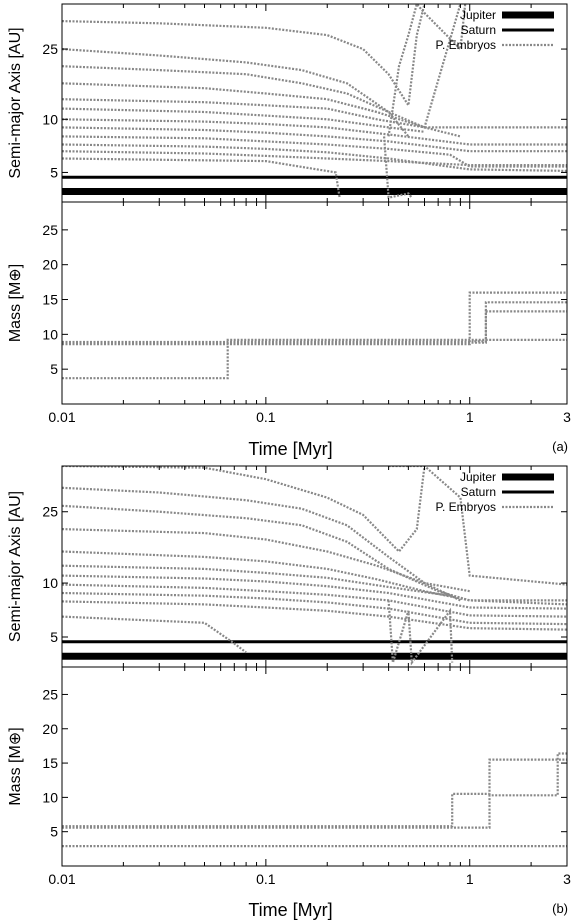 The image size is (571, 922). I want to click on panel-label: (a), so click(560, 446).